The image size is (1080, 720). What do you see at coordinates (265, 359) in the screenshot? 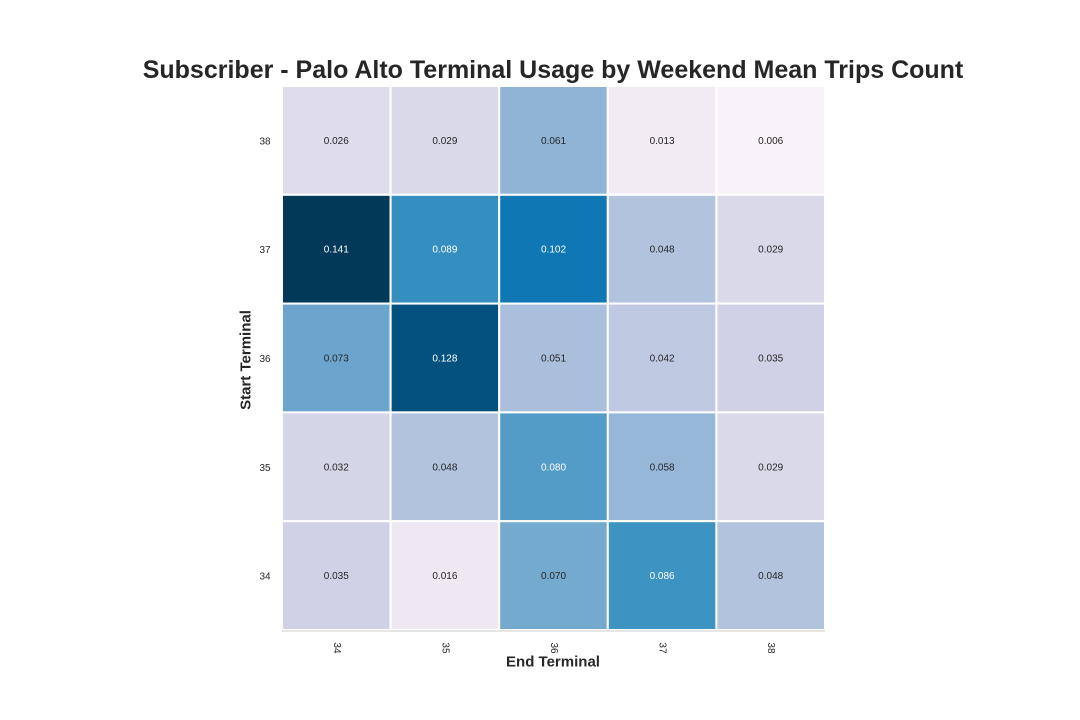
I see `y-tick-label: 36` at bounding box center [265, 359].